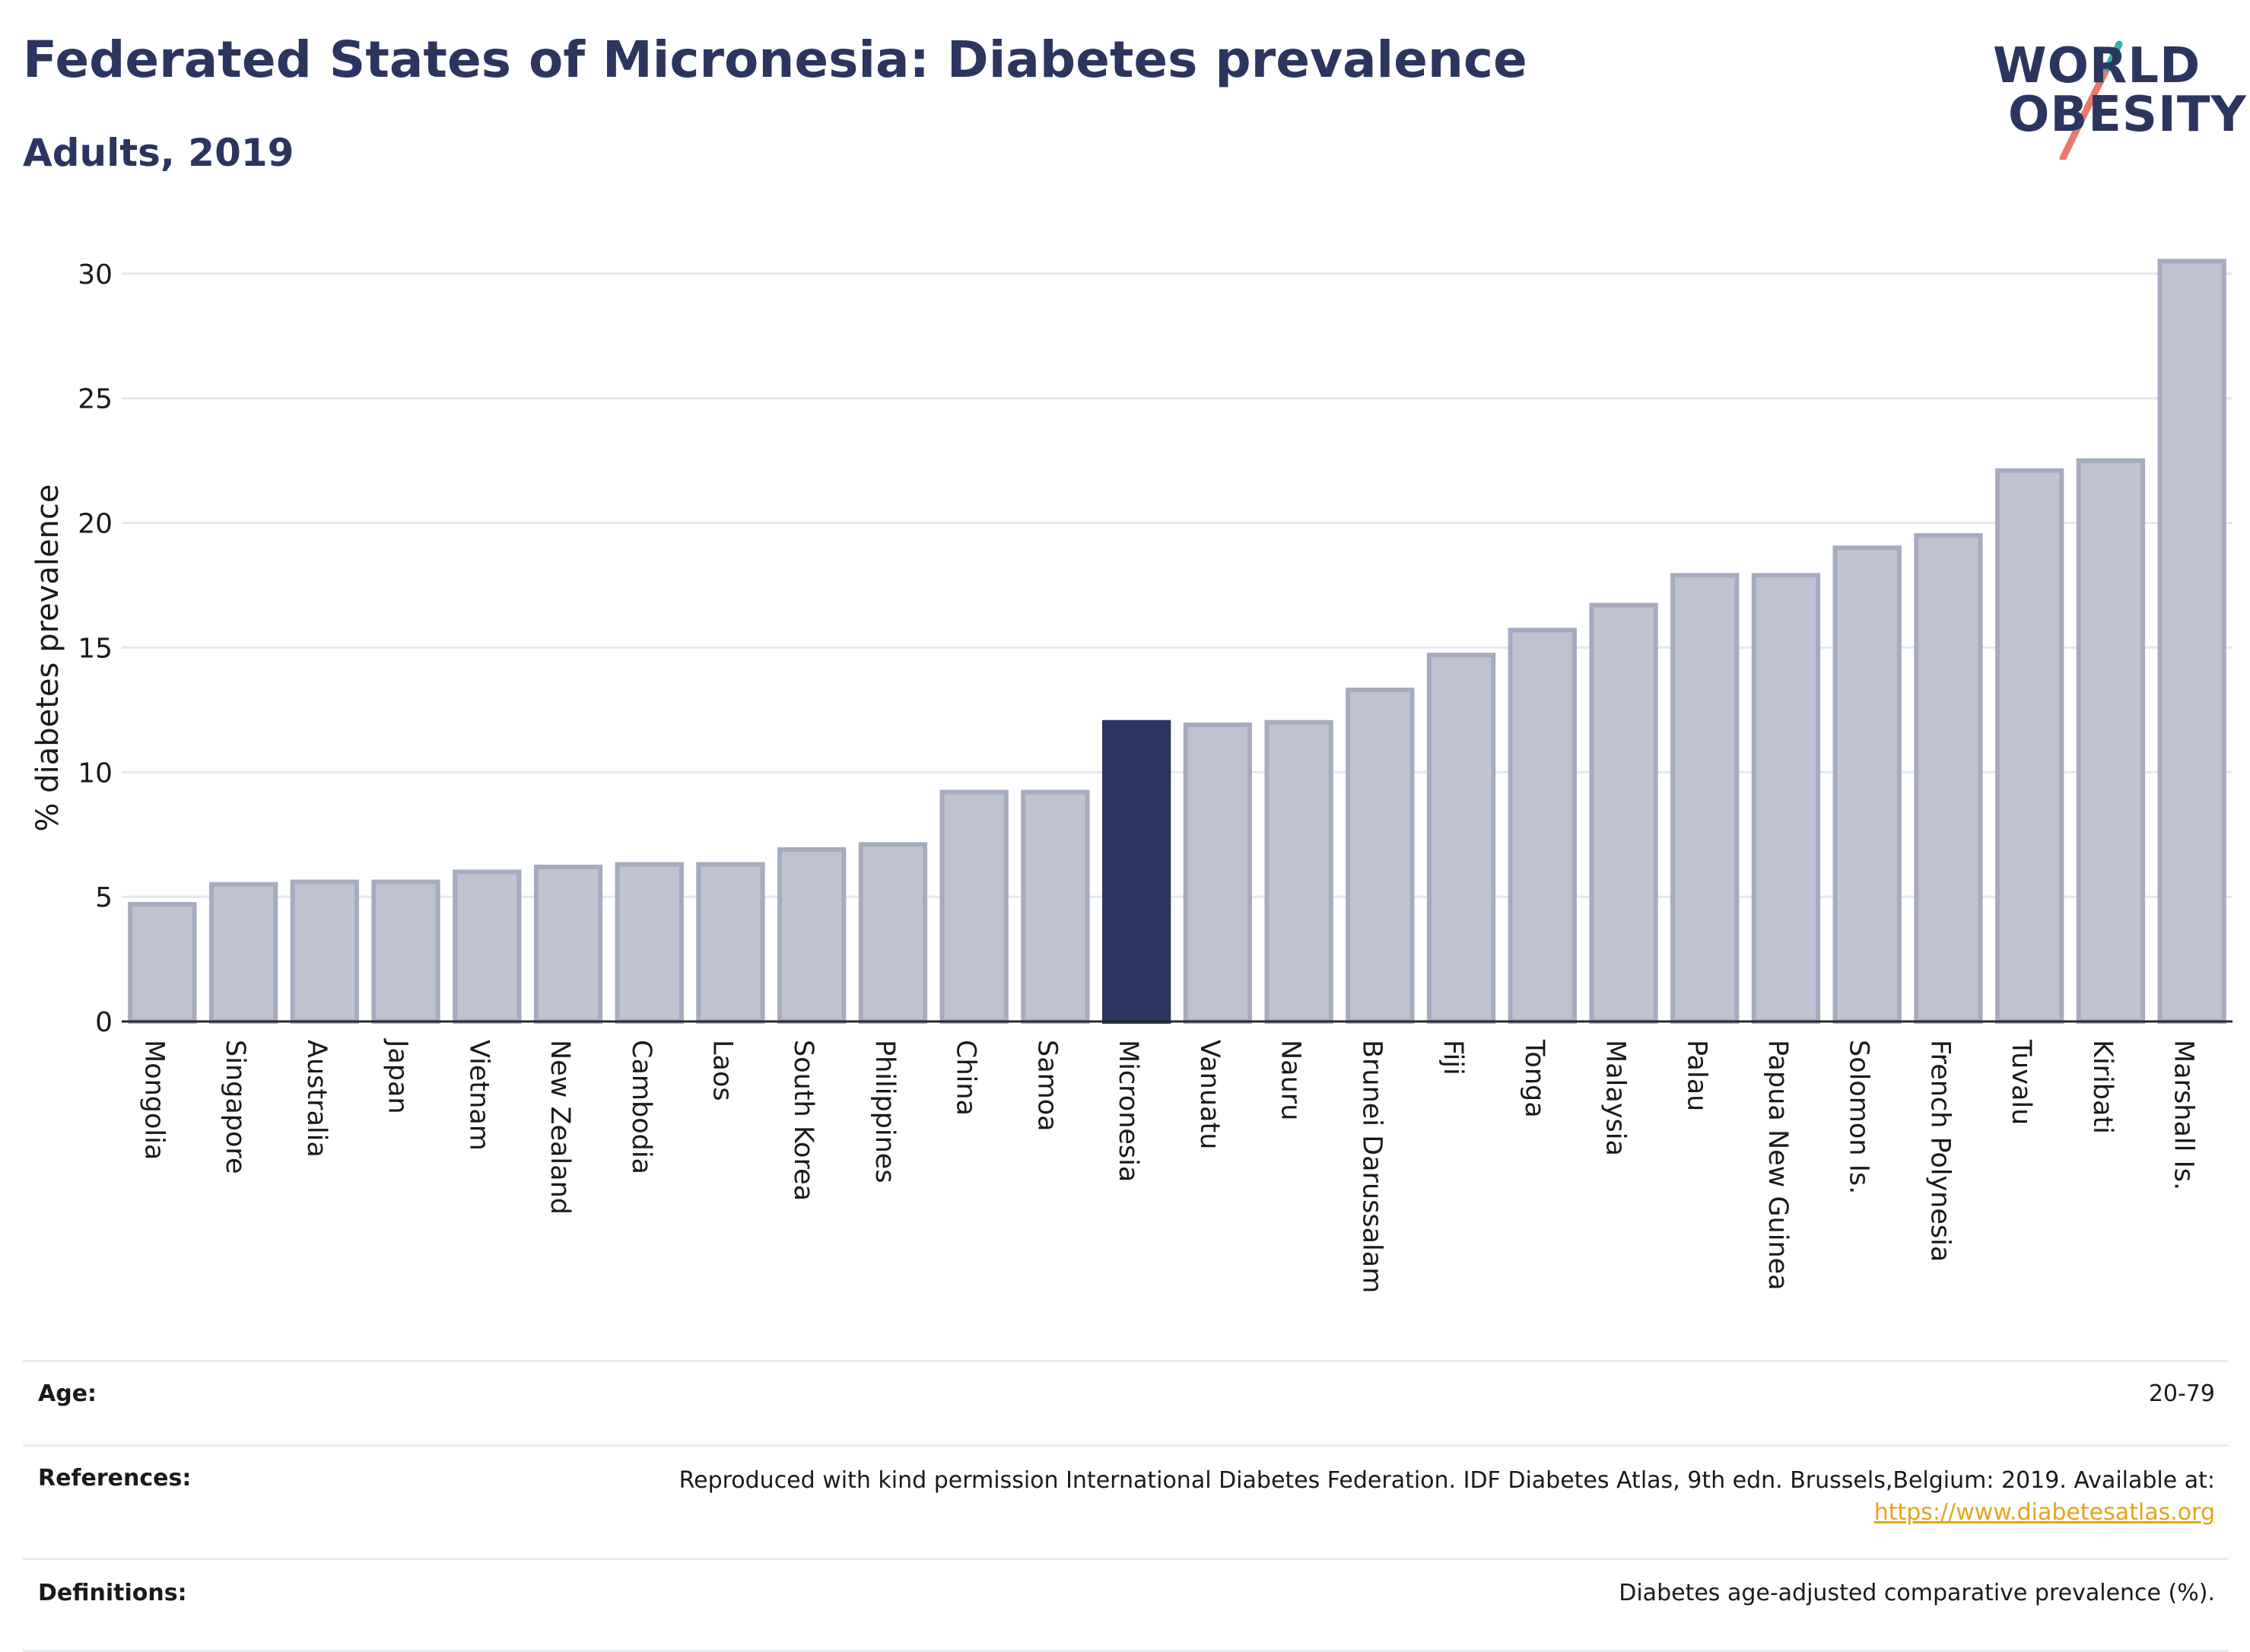  What do you see at coordinates (966, 1078) in the screenshot?
I see `x-tick-label: China` at bounding box center [966, 1078].